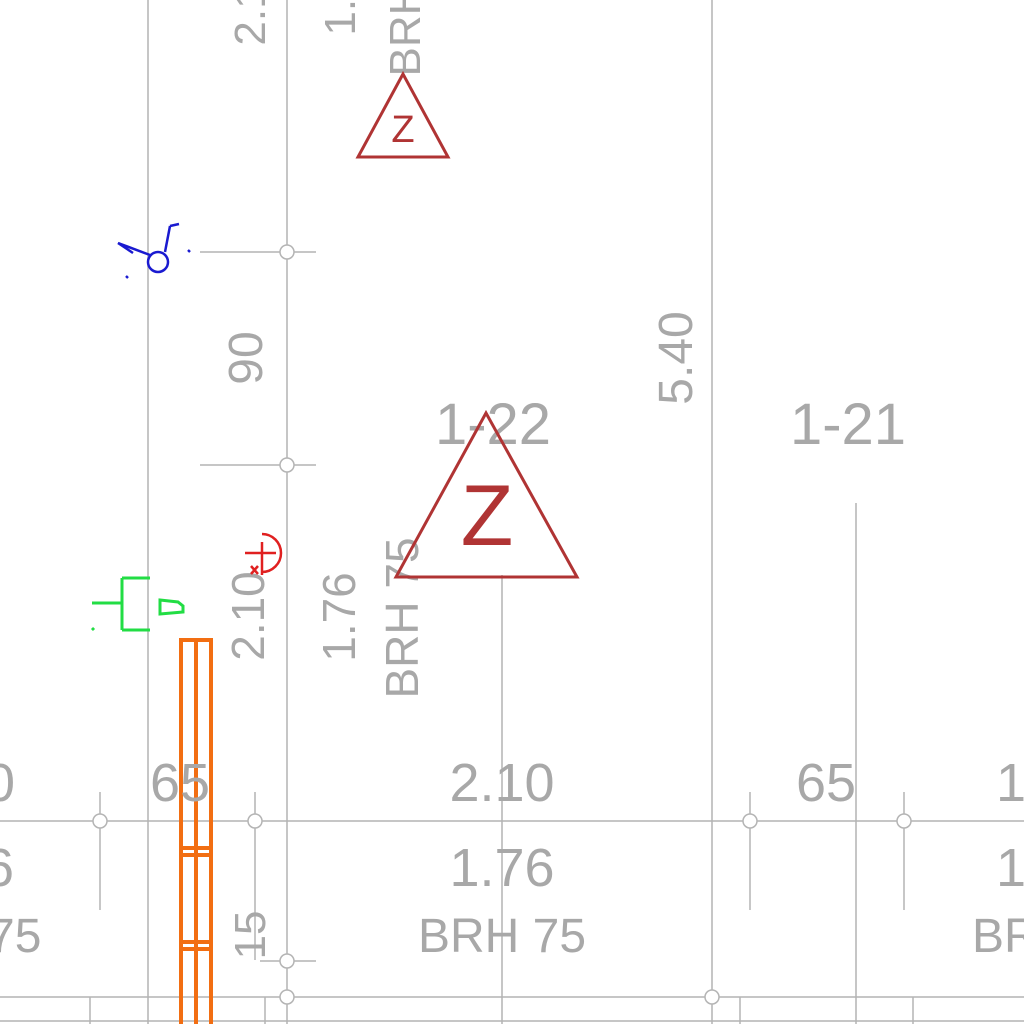 The height and width of the screenshot is (1024, 1024). Describe the element at coordinates (405, 38) in the screenshot. I see `dimension-label: BRH` at that location.